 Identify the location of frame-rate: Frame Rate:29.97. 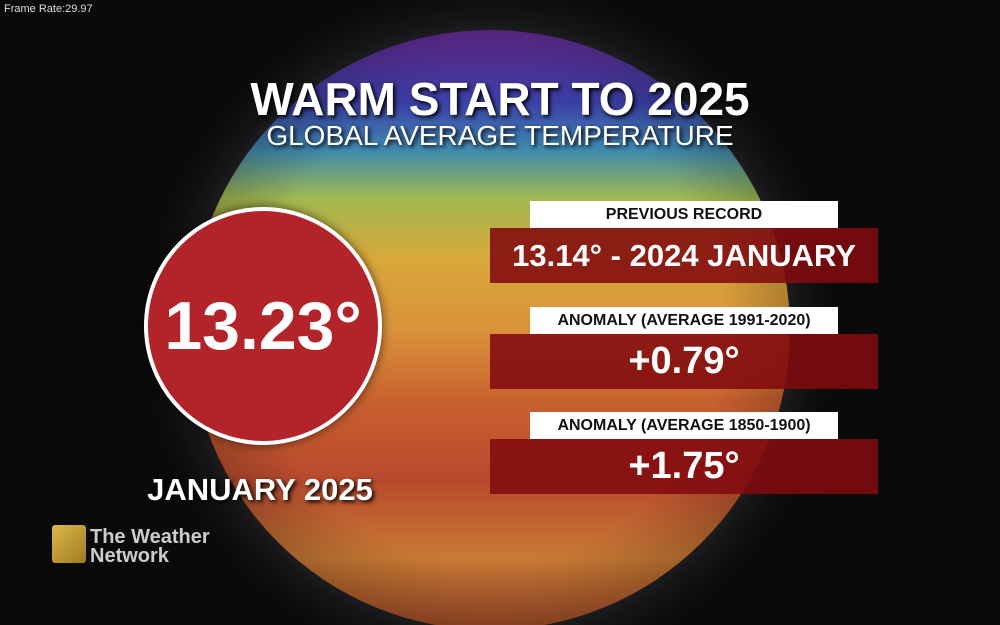
(48, 9).